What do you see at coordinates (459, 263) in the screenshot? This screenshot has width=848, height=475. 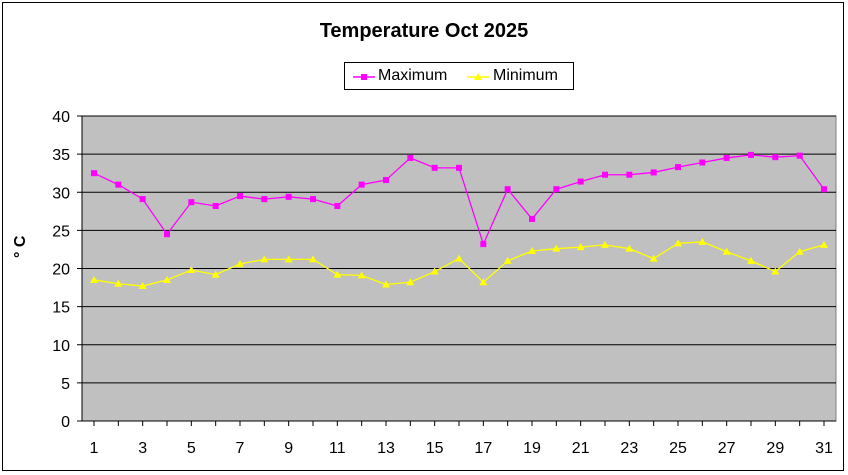 I see `series-minimum` at bounding box center [459, 263].